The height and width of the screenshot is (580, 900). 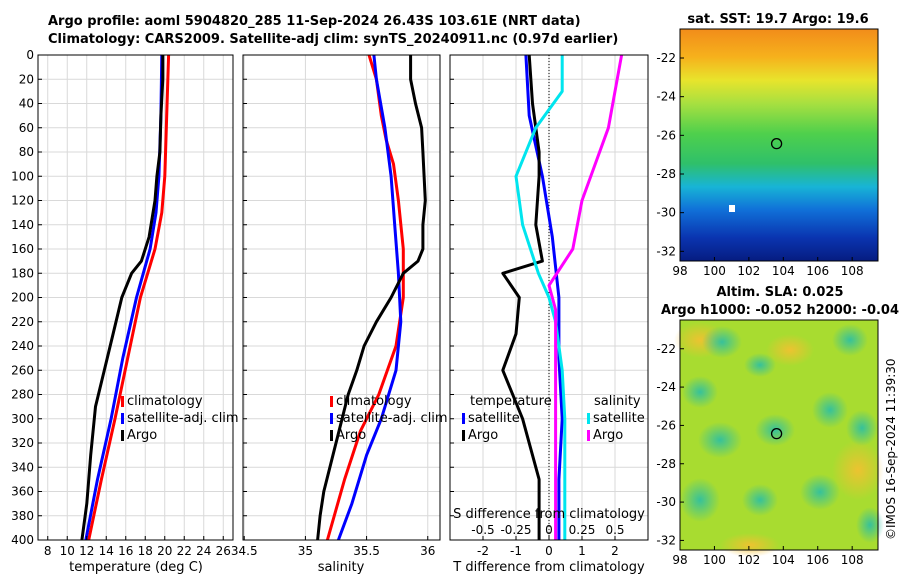 What do you see at coordinates (666, 97) in the screenshot?
I see `sst_map-ytick-label: -24` at bounding box center [666, 97].